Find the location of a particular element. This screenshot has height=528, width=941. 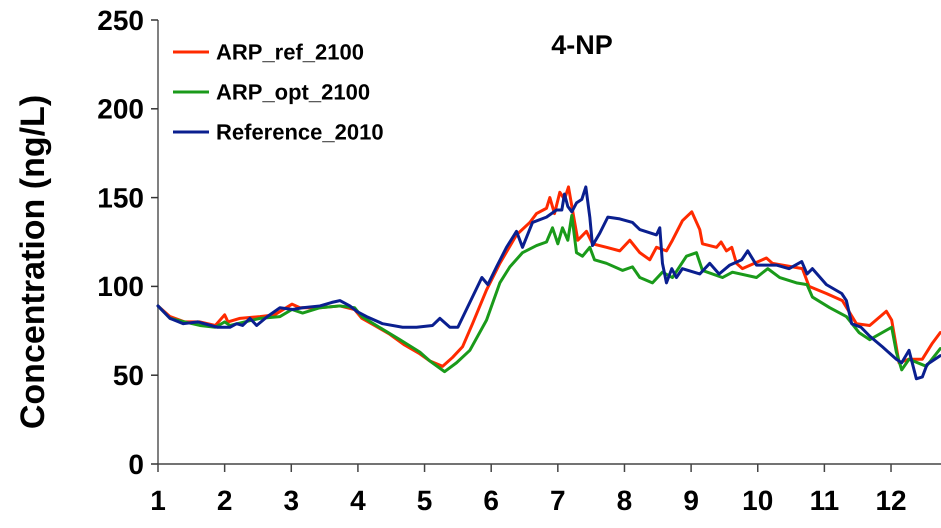

legend-label: Reference_2010 is located at coordinates (300, 132).